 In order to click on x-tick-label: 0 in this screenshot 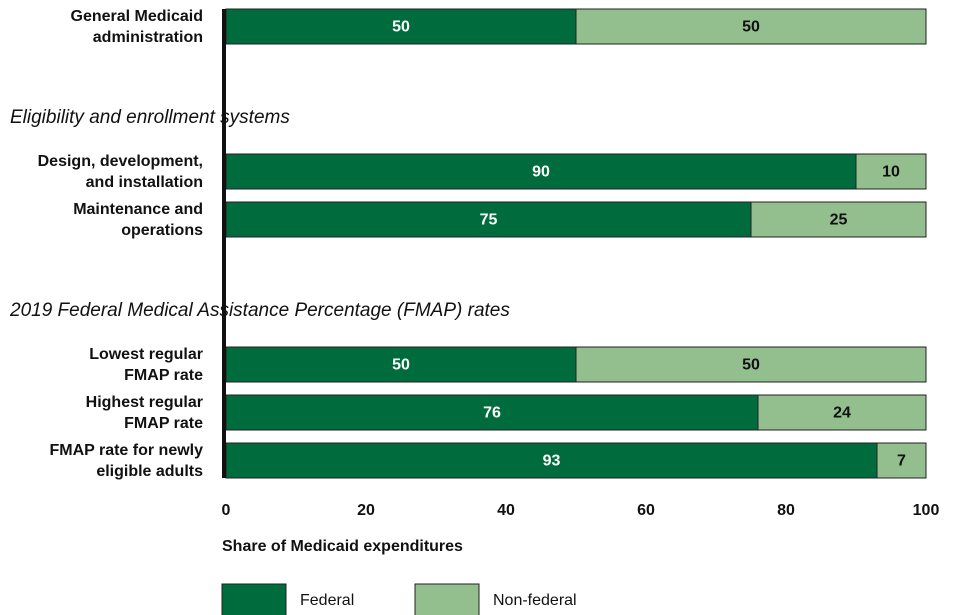, I will do `click(226, 510)`.